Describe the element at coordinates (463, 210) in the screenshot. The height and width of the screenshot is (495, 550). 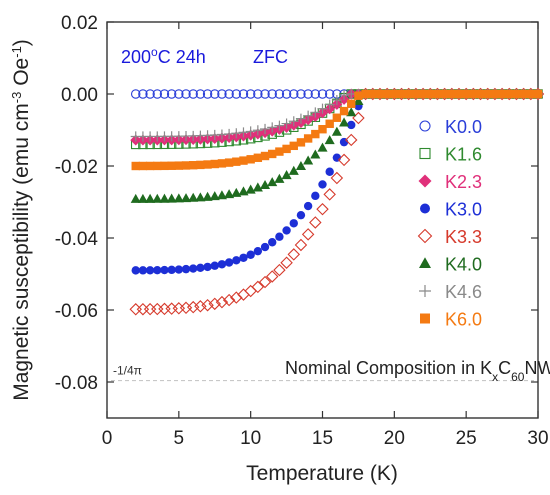
I see `legend-label: K3.0` at that location.